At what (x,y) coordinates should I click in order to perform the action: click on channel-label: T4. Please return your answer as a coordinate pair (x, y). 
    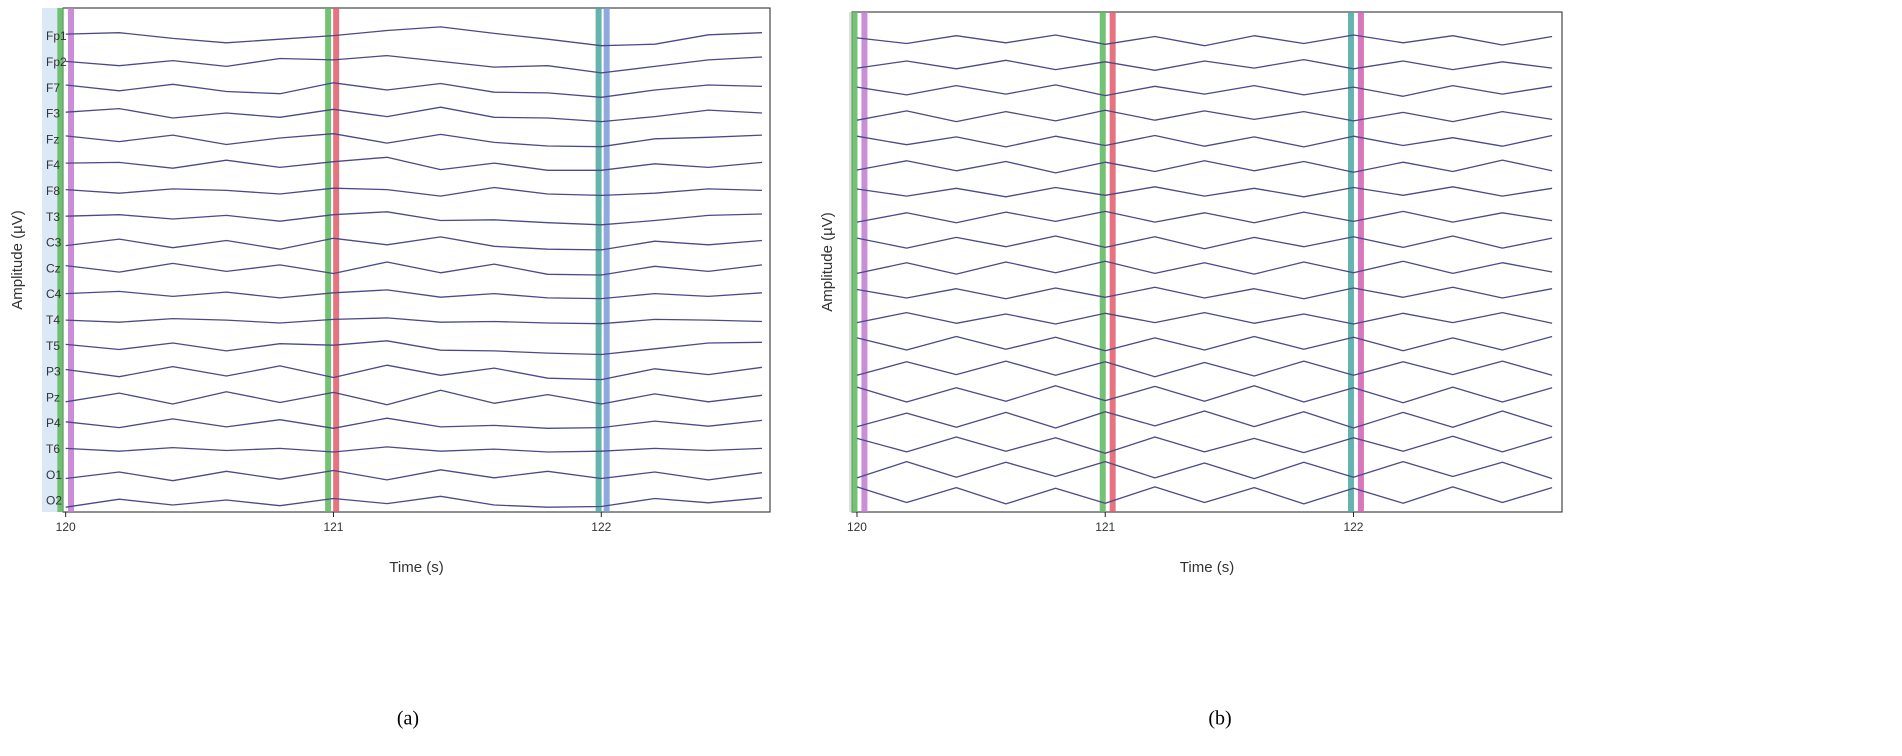
    Looking at the image, I should click on (53, 320).